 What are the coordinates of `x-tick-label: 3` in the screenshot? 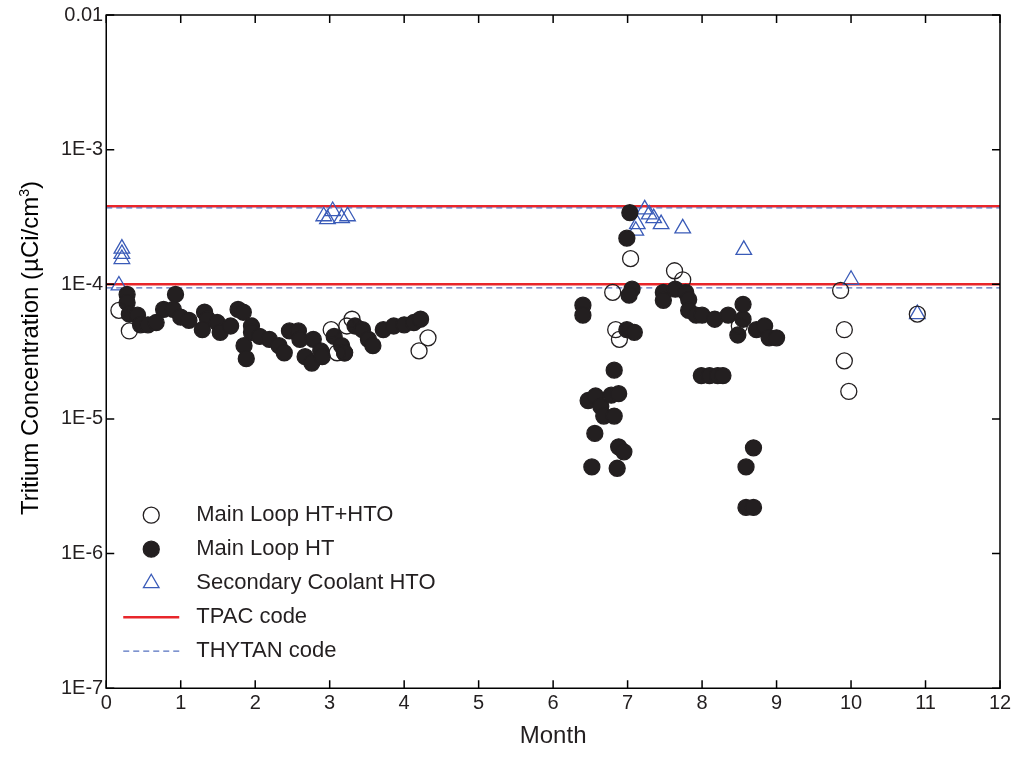 It's located at (330, 701).